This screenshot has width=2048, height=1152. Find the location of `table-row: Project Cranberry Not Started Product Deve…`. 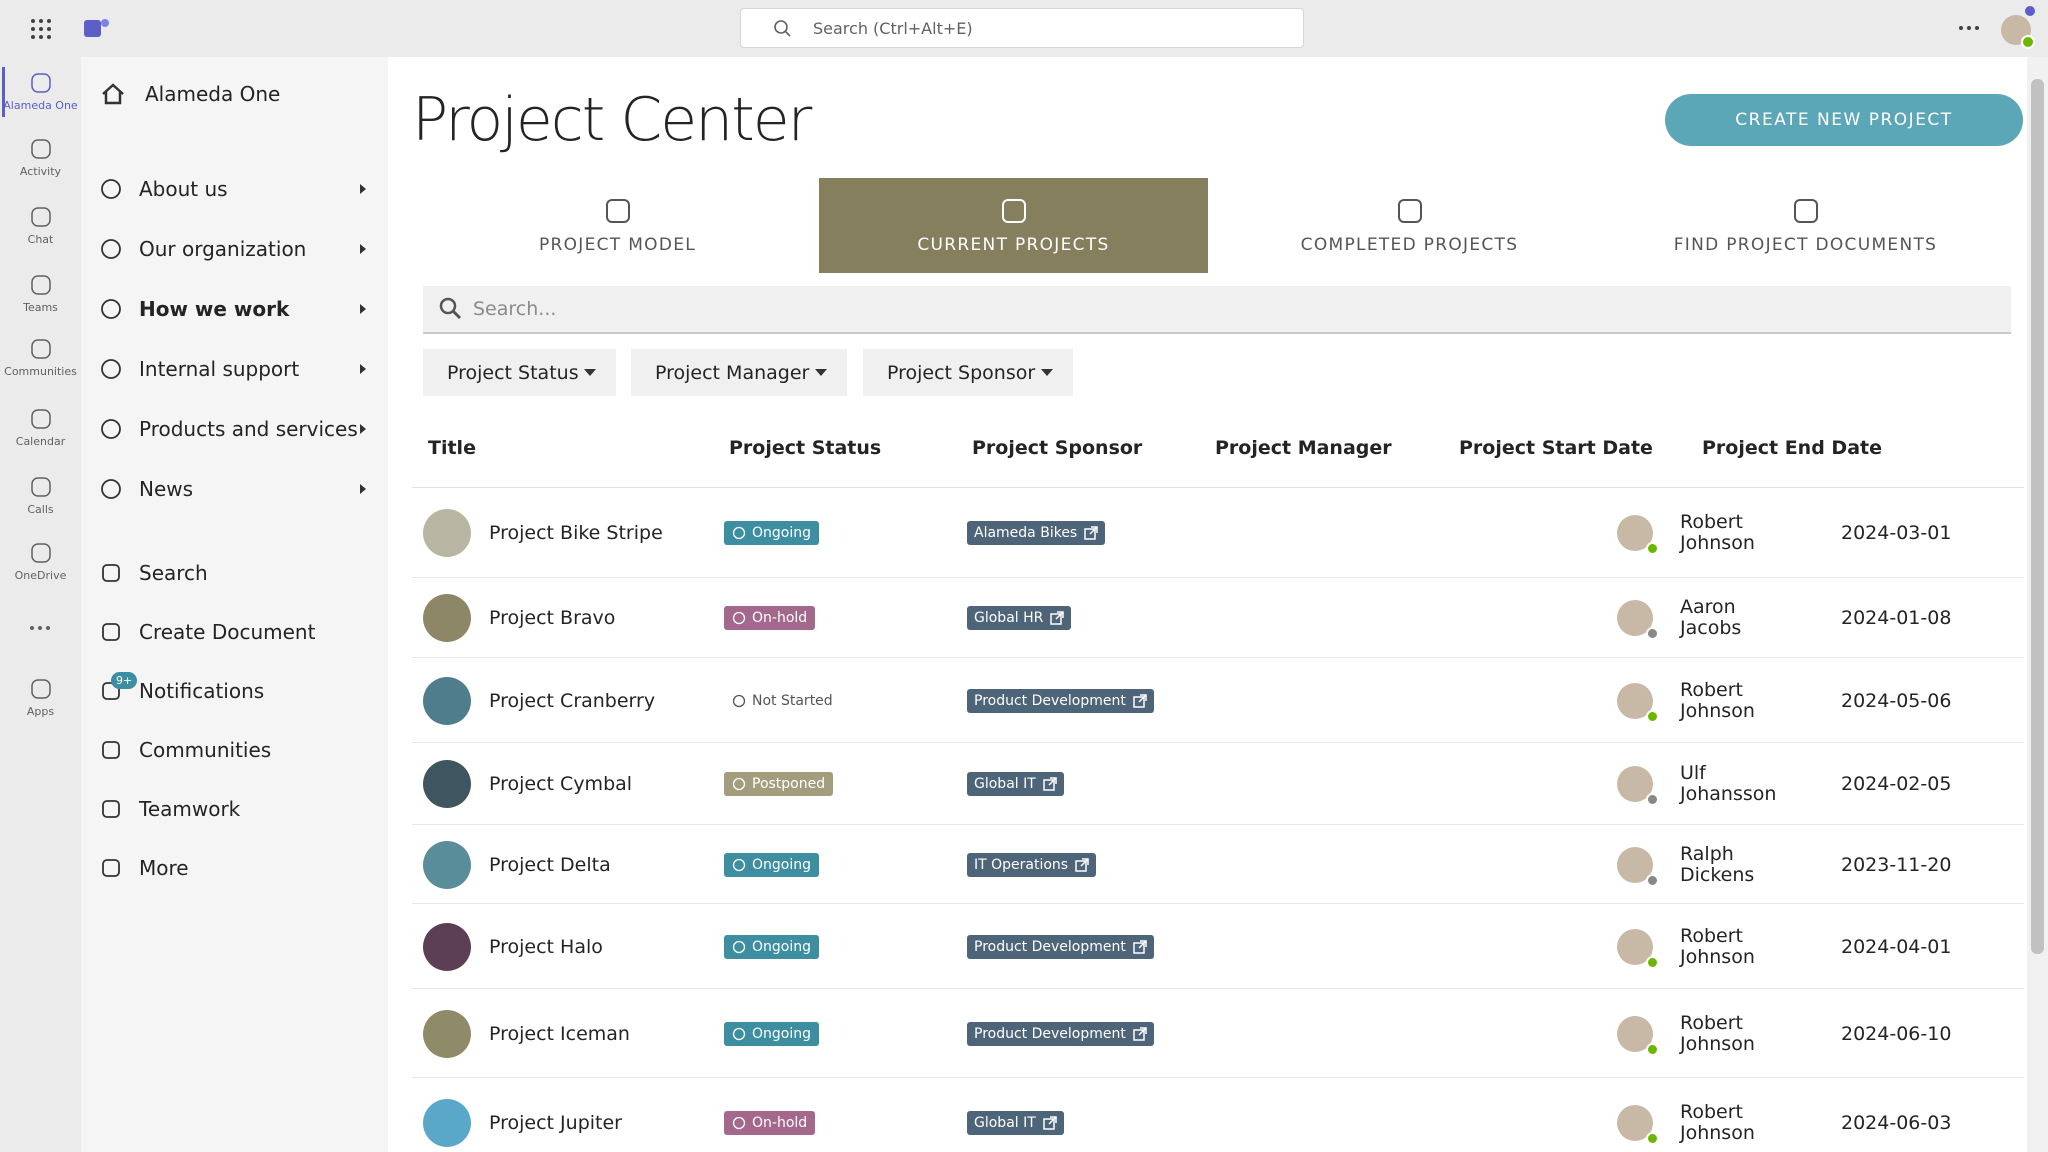

table-row: Project Cranberry Not Started Product Deve… is located at coordinates (1218, 700).